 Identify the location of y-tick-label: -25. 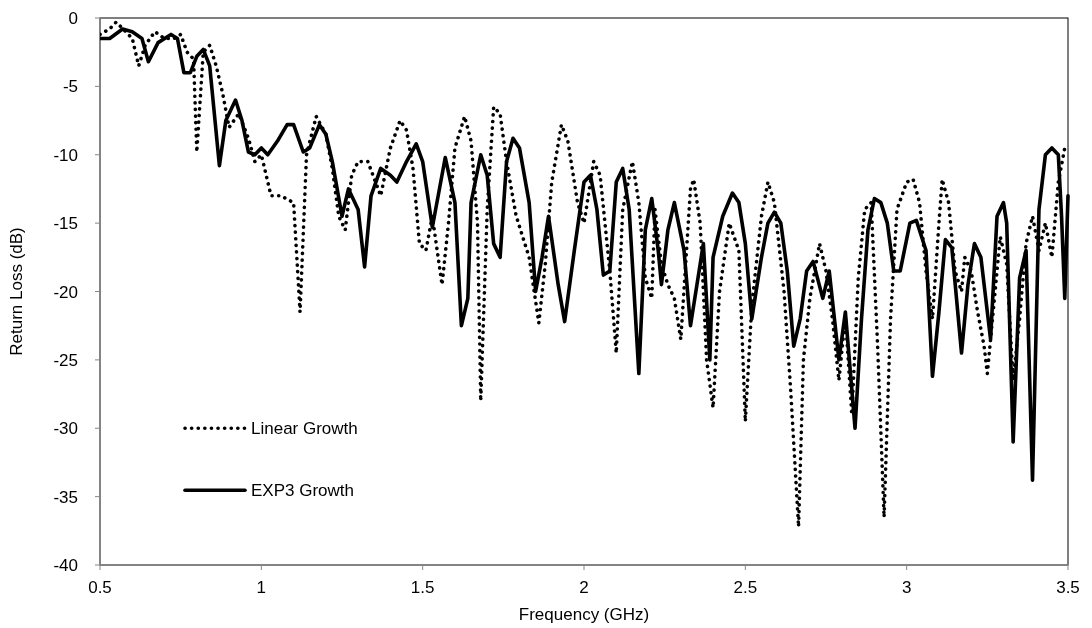
(65, 360).